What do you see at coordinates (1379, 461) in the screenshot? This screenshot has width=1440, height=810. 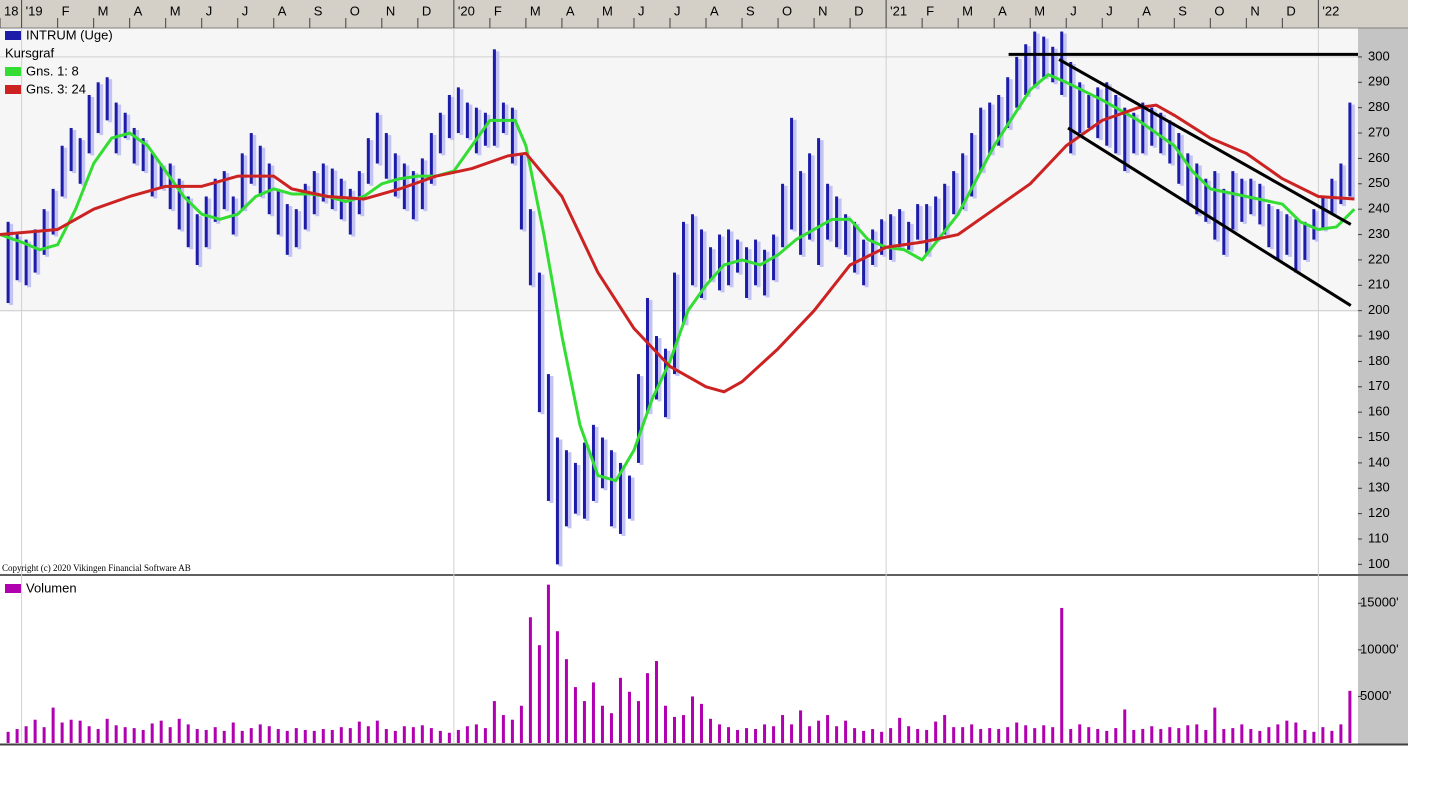 I see `y-tick-label: 140` at bounding box center [1379, 461].